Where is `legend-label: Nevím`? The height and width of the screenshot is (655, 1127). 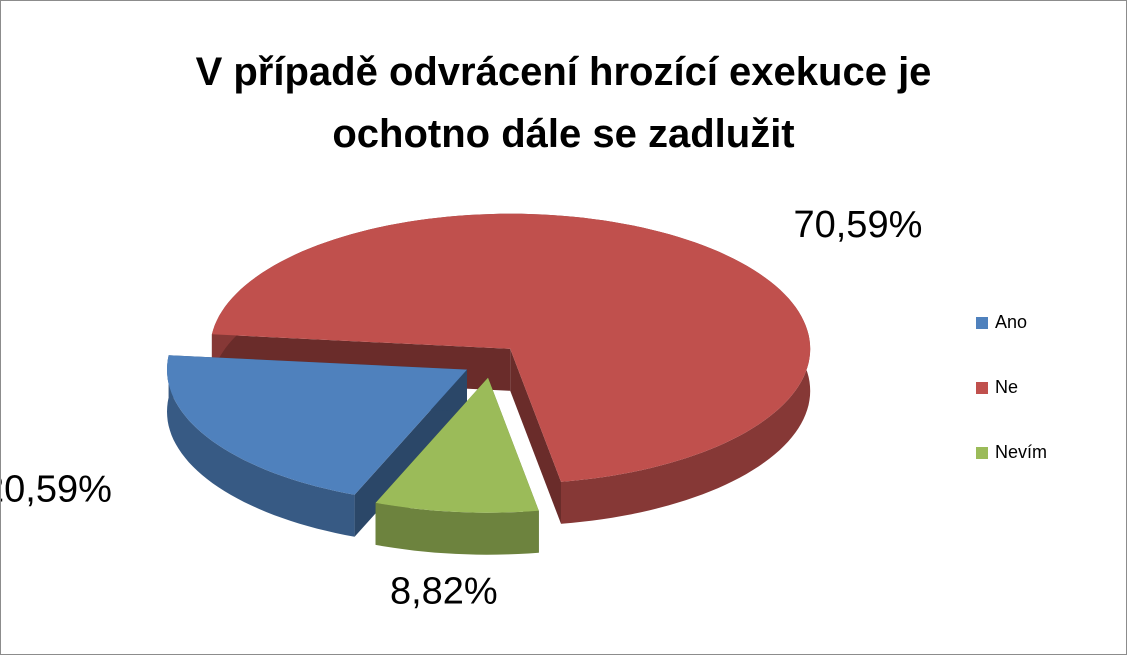 legend-label: Nevím is located at coordinates (1021, 452).